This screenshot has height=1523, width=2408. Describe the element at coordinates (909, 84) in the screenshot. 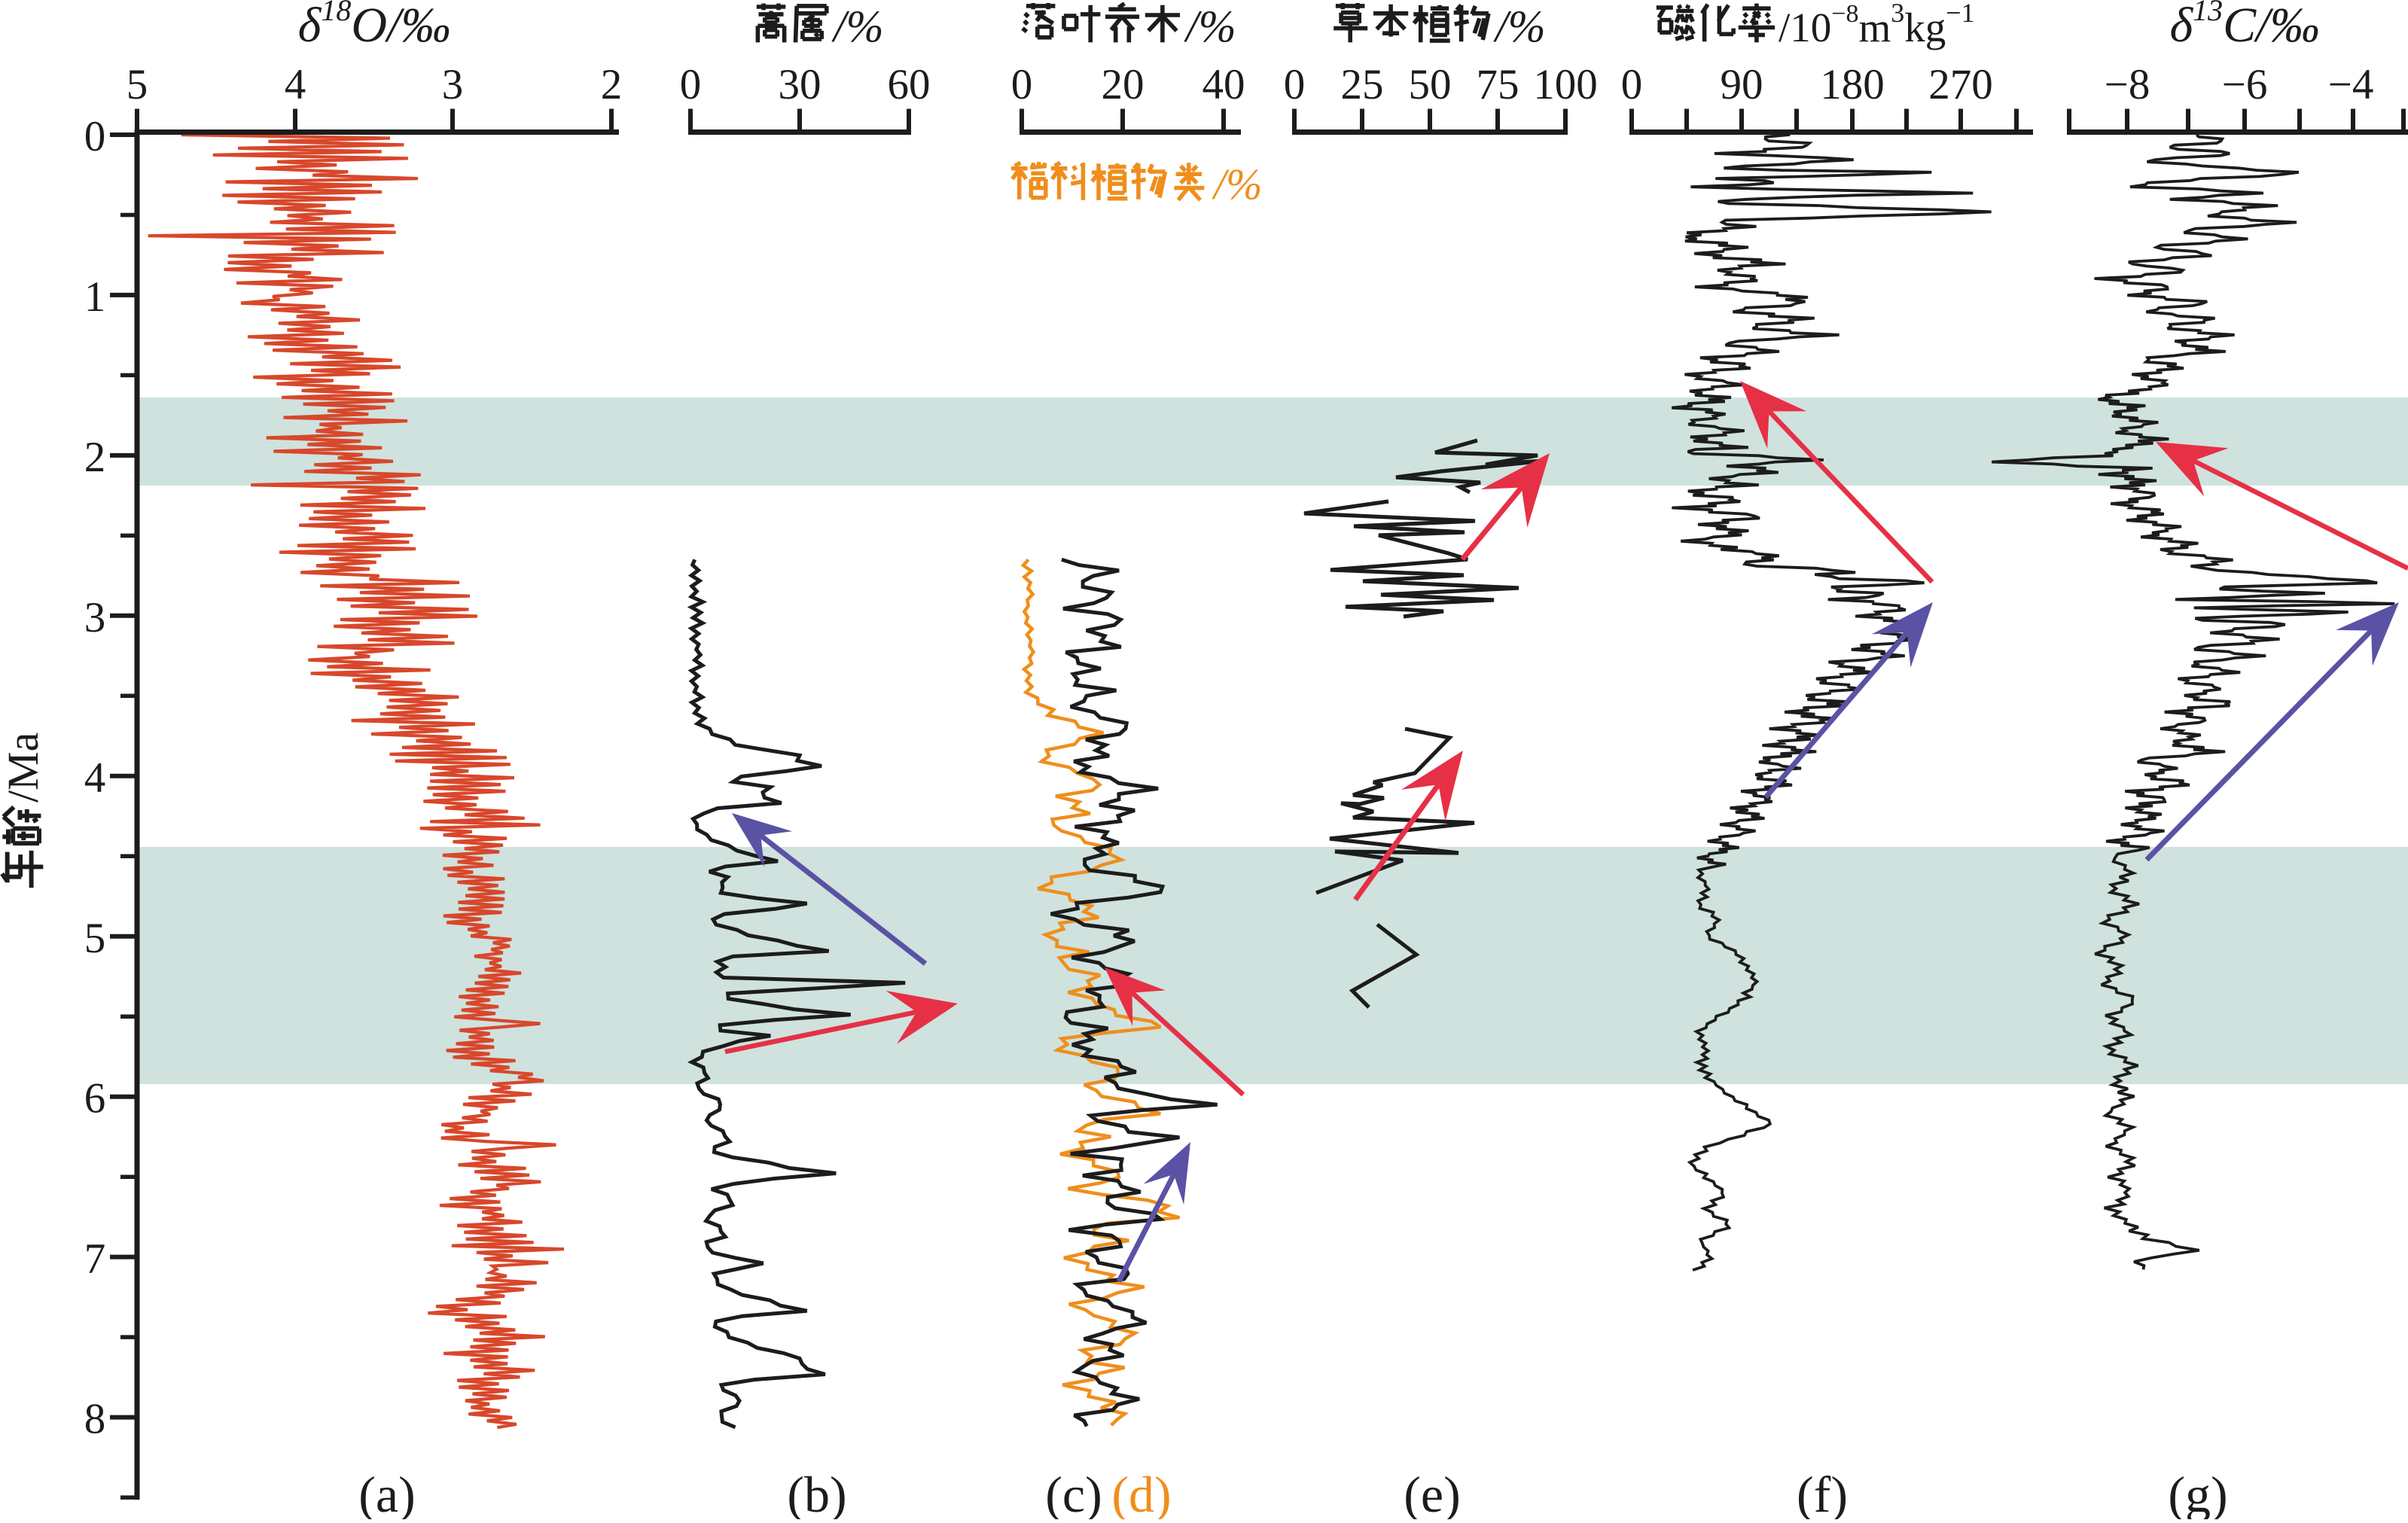

I see `svg-text: 60` at that location.